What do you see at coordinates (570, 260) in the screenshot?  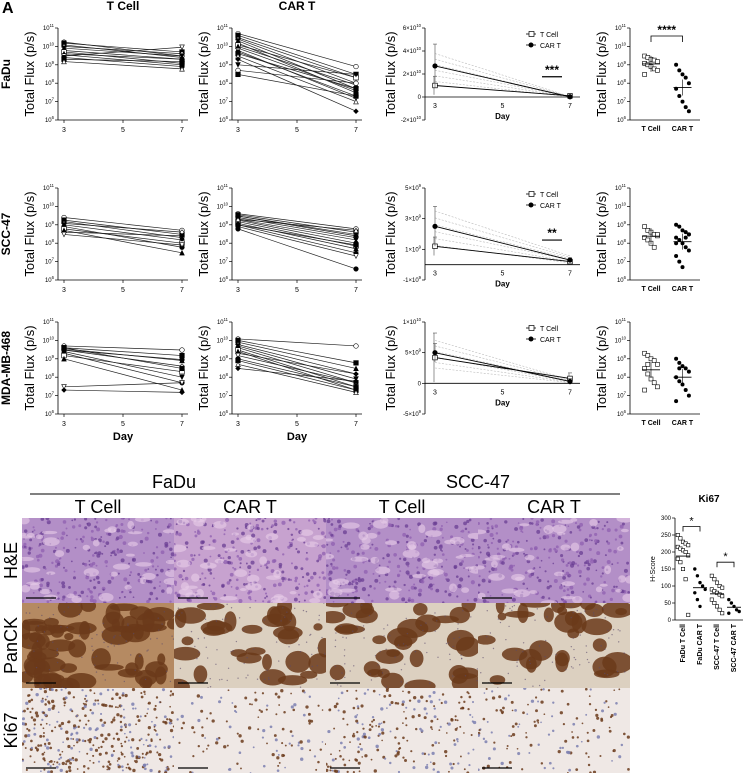 I see `mean-point` at bounding box center [570, 260].